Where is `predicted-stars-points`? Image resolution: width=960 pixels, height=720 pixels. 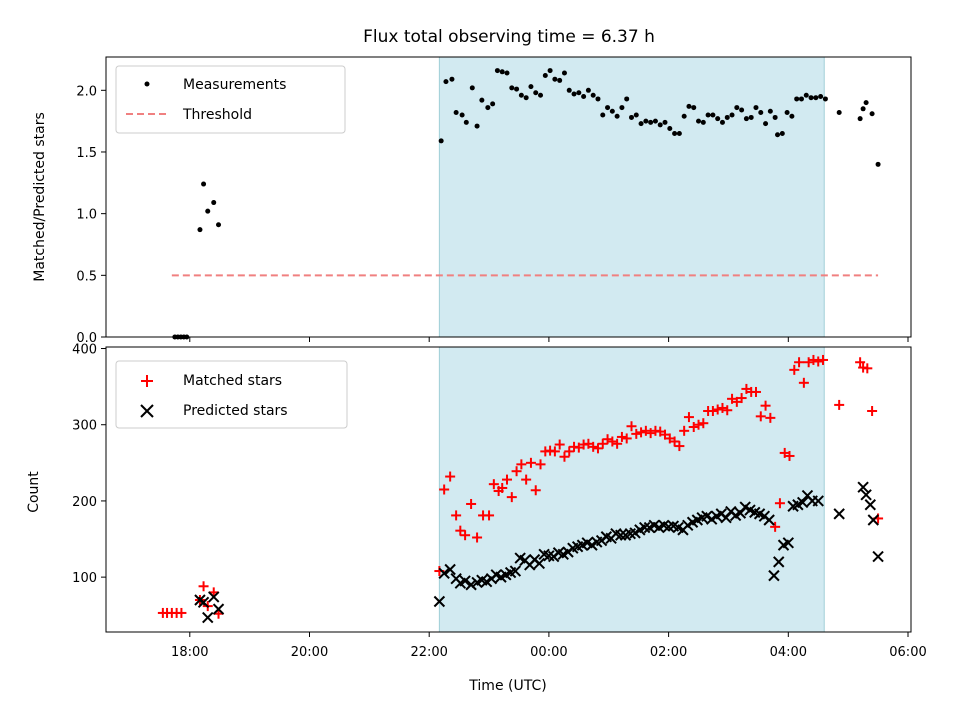
predicted-stars-points is located at coordinates (539, 552).